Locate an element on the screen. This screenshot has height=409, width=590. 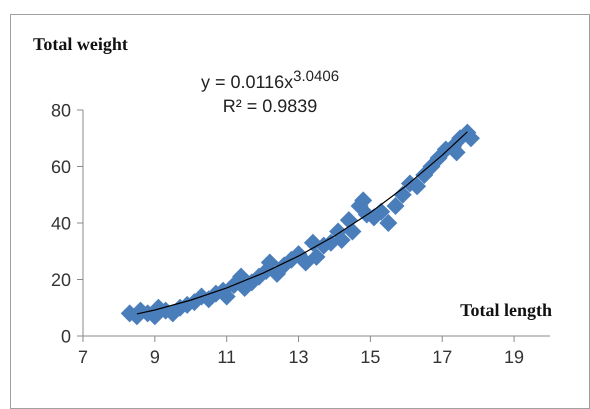
x-tick-label: 9 is located at coordinates (155, 356).